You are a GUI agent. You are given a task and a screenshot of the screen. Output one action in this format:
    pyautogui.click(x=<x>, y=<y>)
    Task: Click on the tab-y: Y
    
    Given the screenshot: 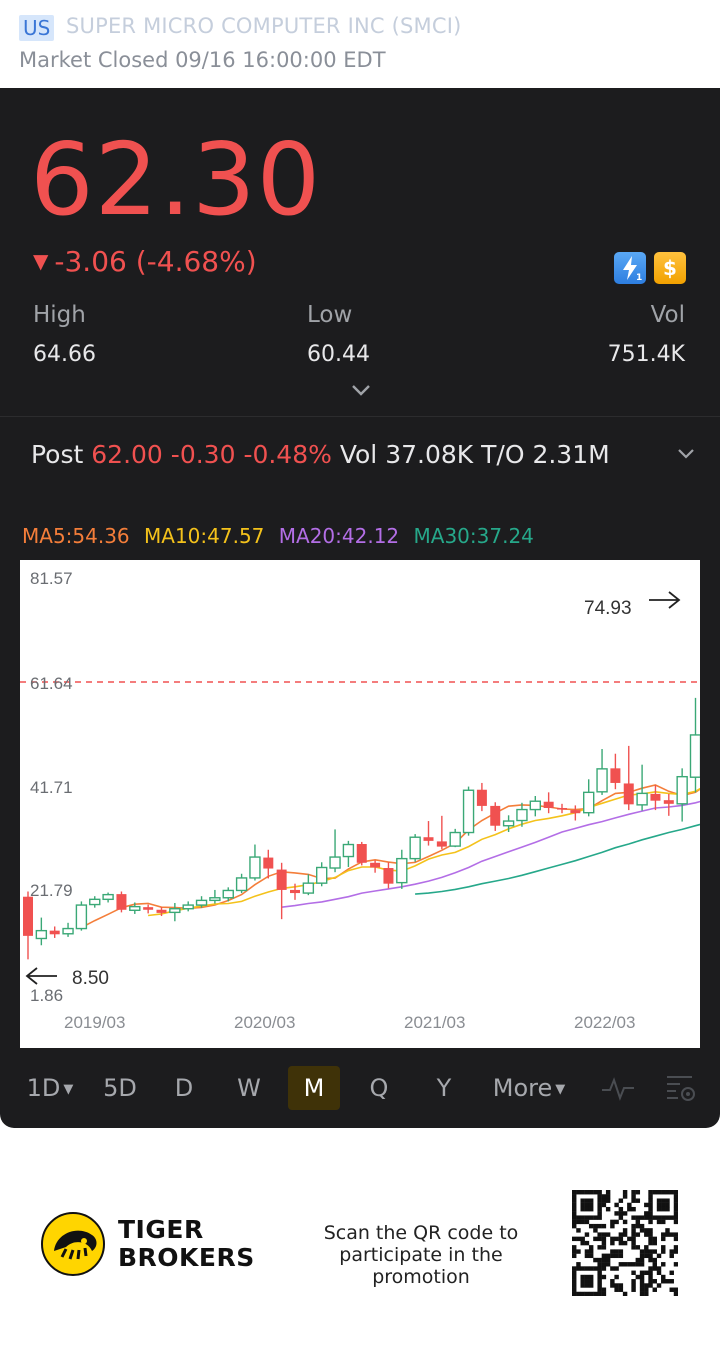 What is the action you would take?
    pyautogui.click(x=444, y=1088)
    